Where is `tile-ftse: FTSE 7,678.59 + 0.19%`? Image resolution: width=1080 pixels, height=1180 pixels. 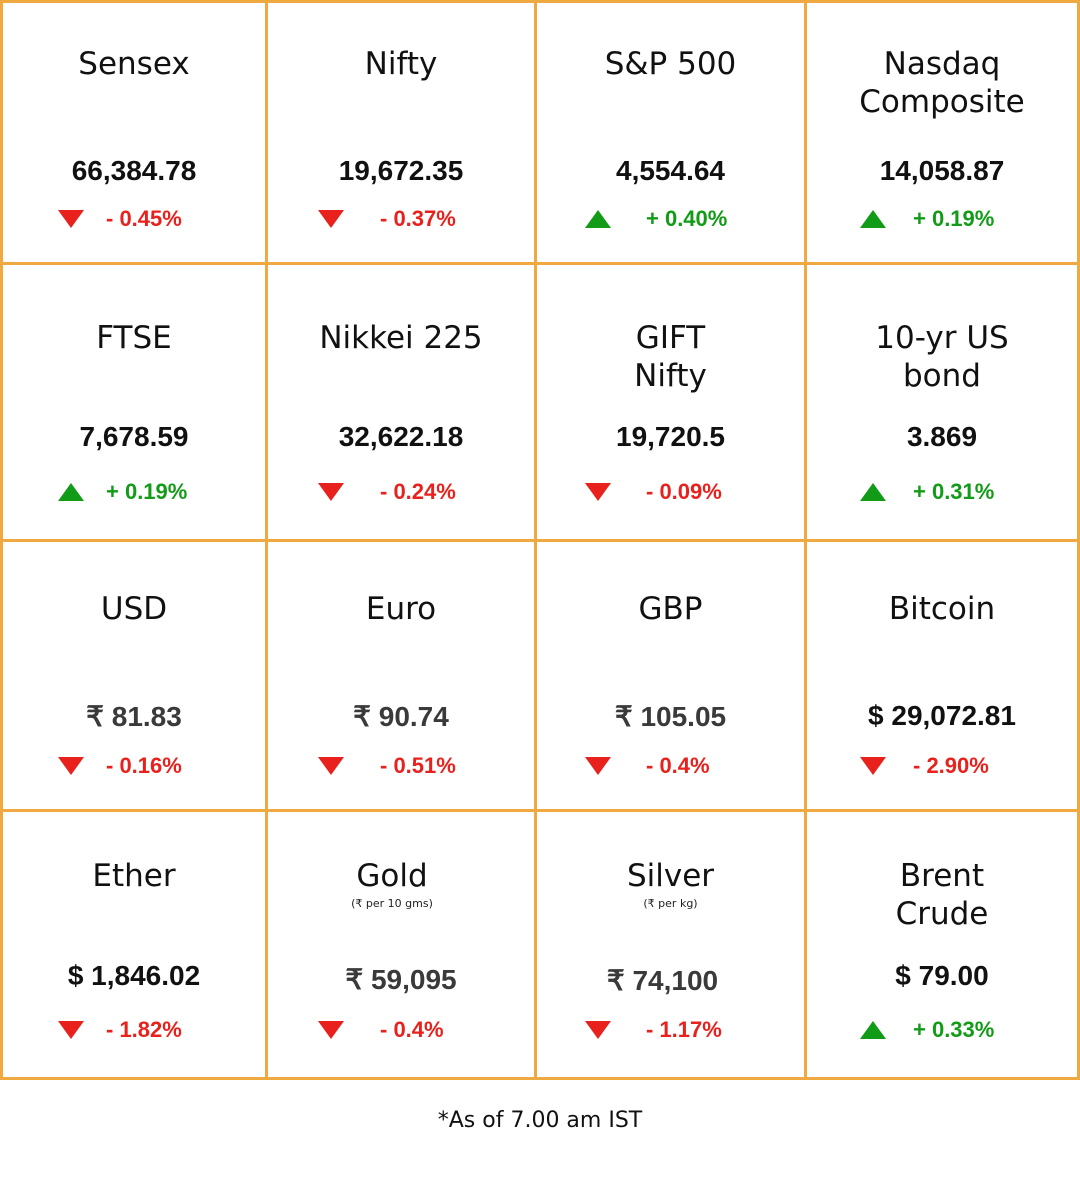
tile-ftse: FTSE 7,678.59 + 0.19% is located at coordinates (134, 402).